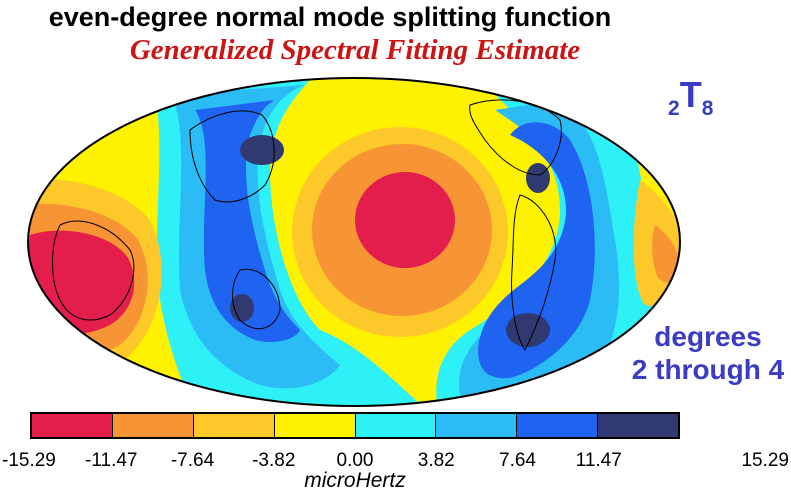 The width and height of the screenshot is (791, 493). What do you see at coordinates (355, 50) in the screenshot?
I see `page-subtitle: Generalized Spectral Fitting Estimate` at bounding box center [355, 50].